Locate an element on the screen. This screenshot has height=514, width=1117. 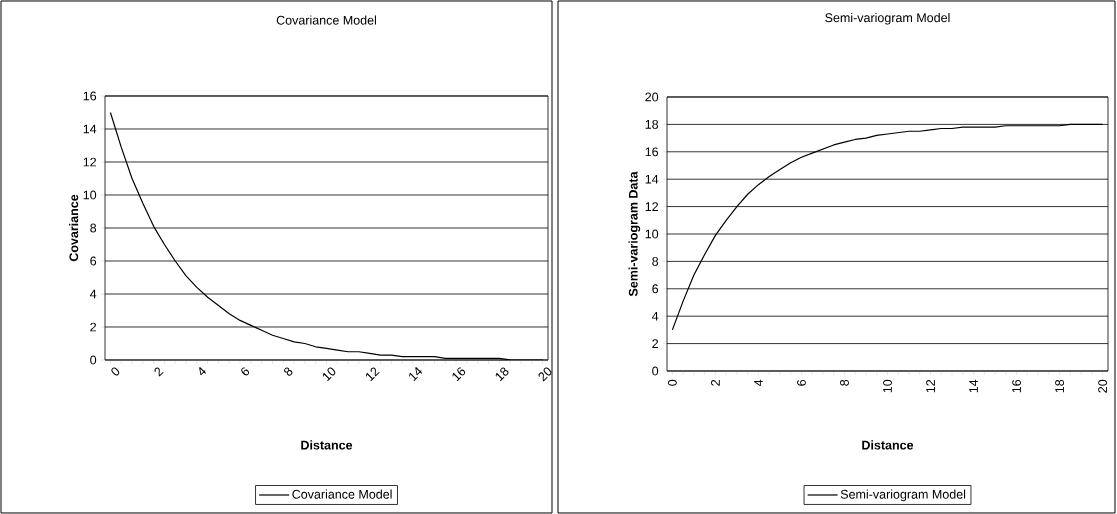
y-tick-label: 20 is located at coordinates (652, 97).